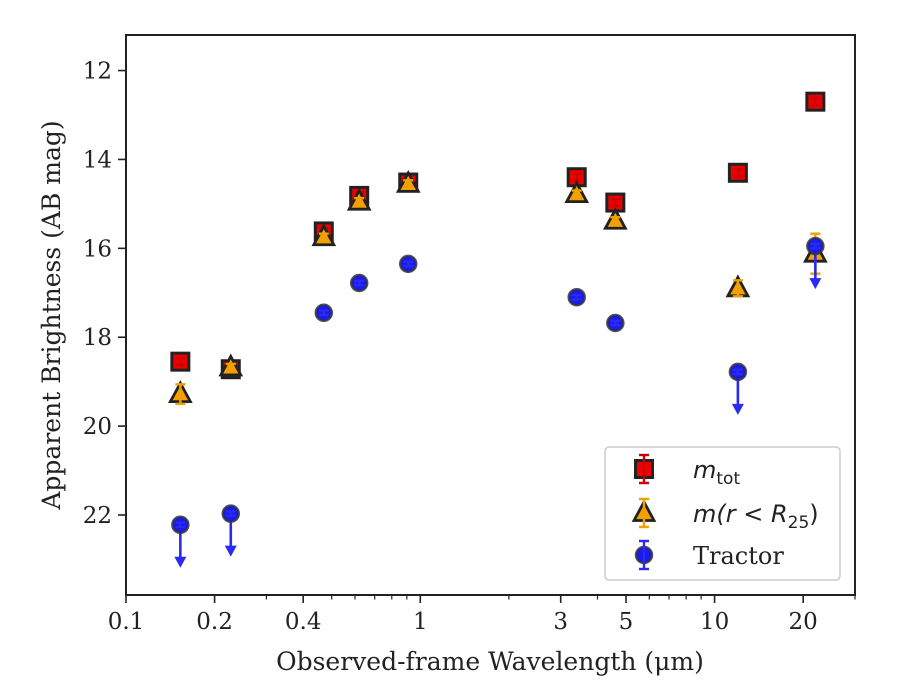 This screenshot has height=700, width=900. I want to click on y-tick-label: 22, so click(97, 516).